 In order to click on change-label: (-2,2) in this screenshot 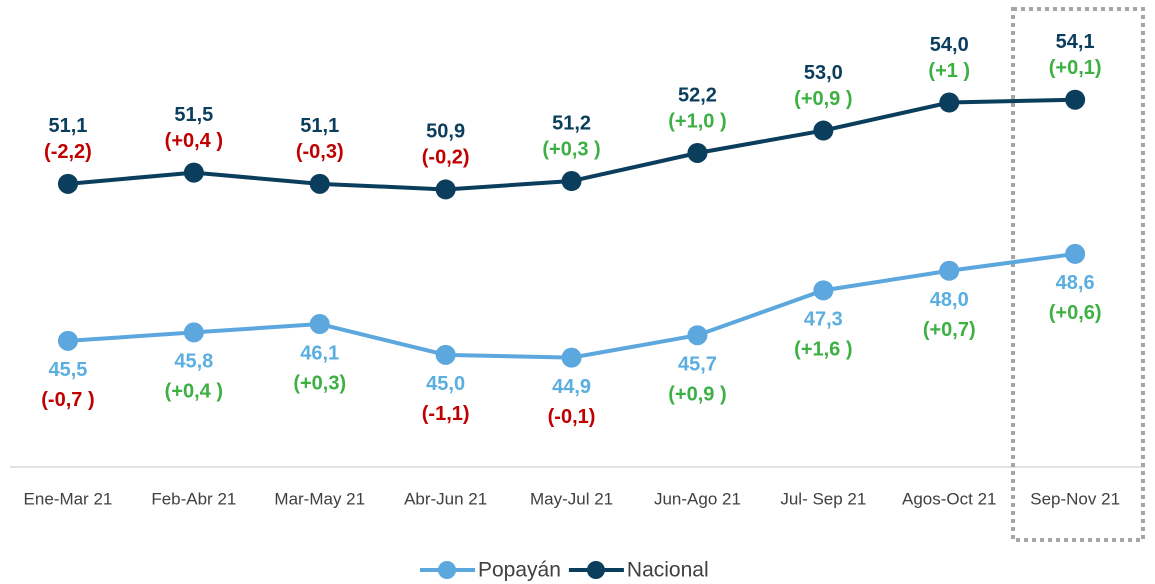, I will do `click(68, 152)`.